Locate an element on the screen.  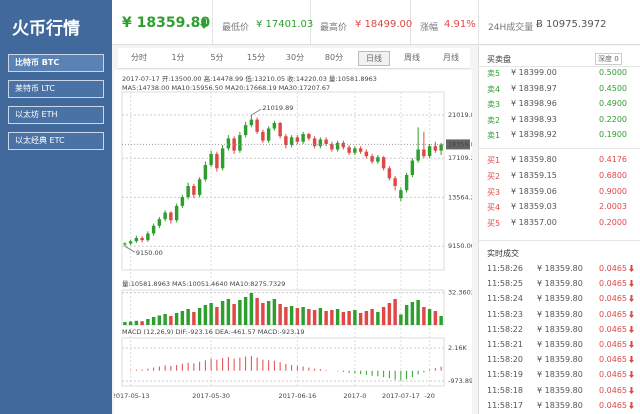
tab: 月线 is located at coordinates (451, 57).